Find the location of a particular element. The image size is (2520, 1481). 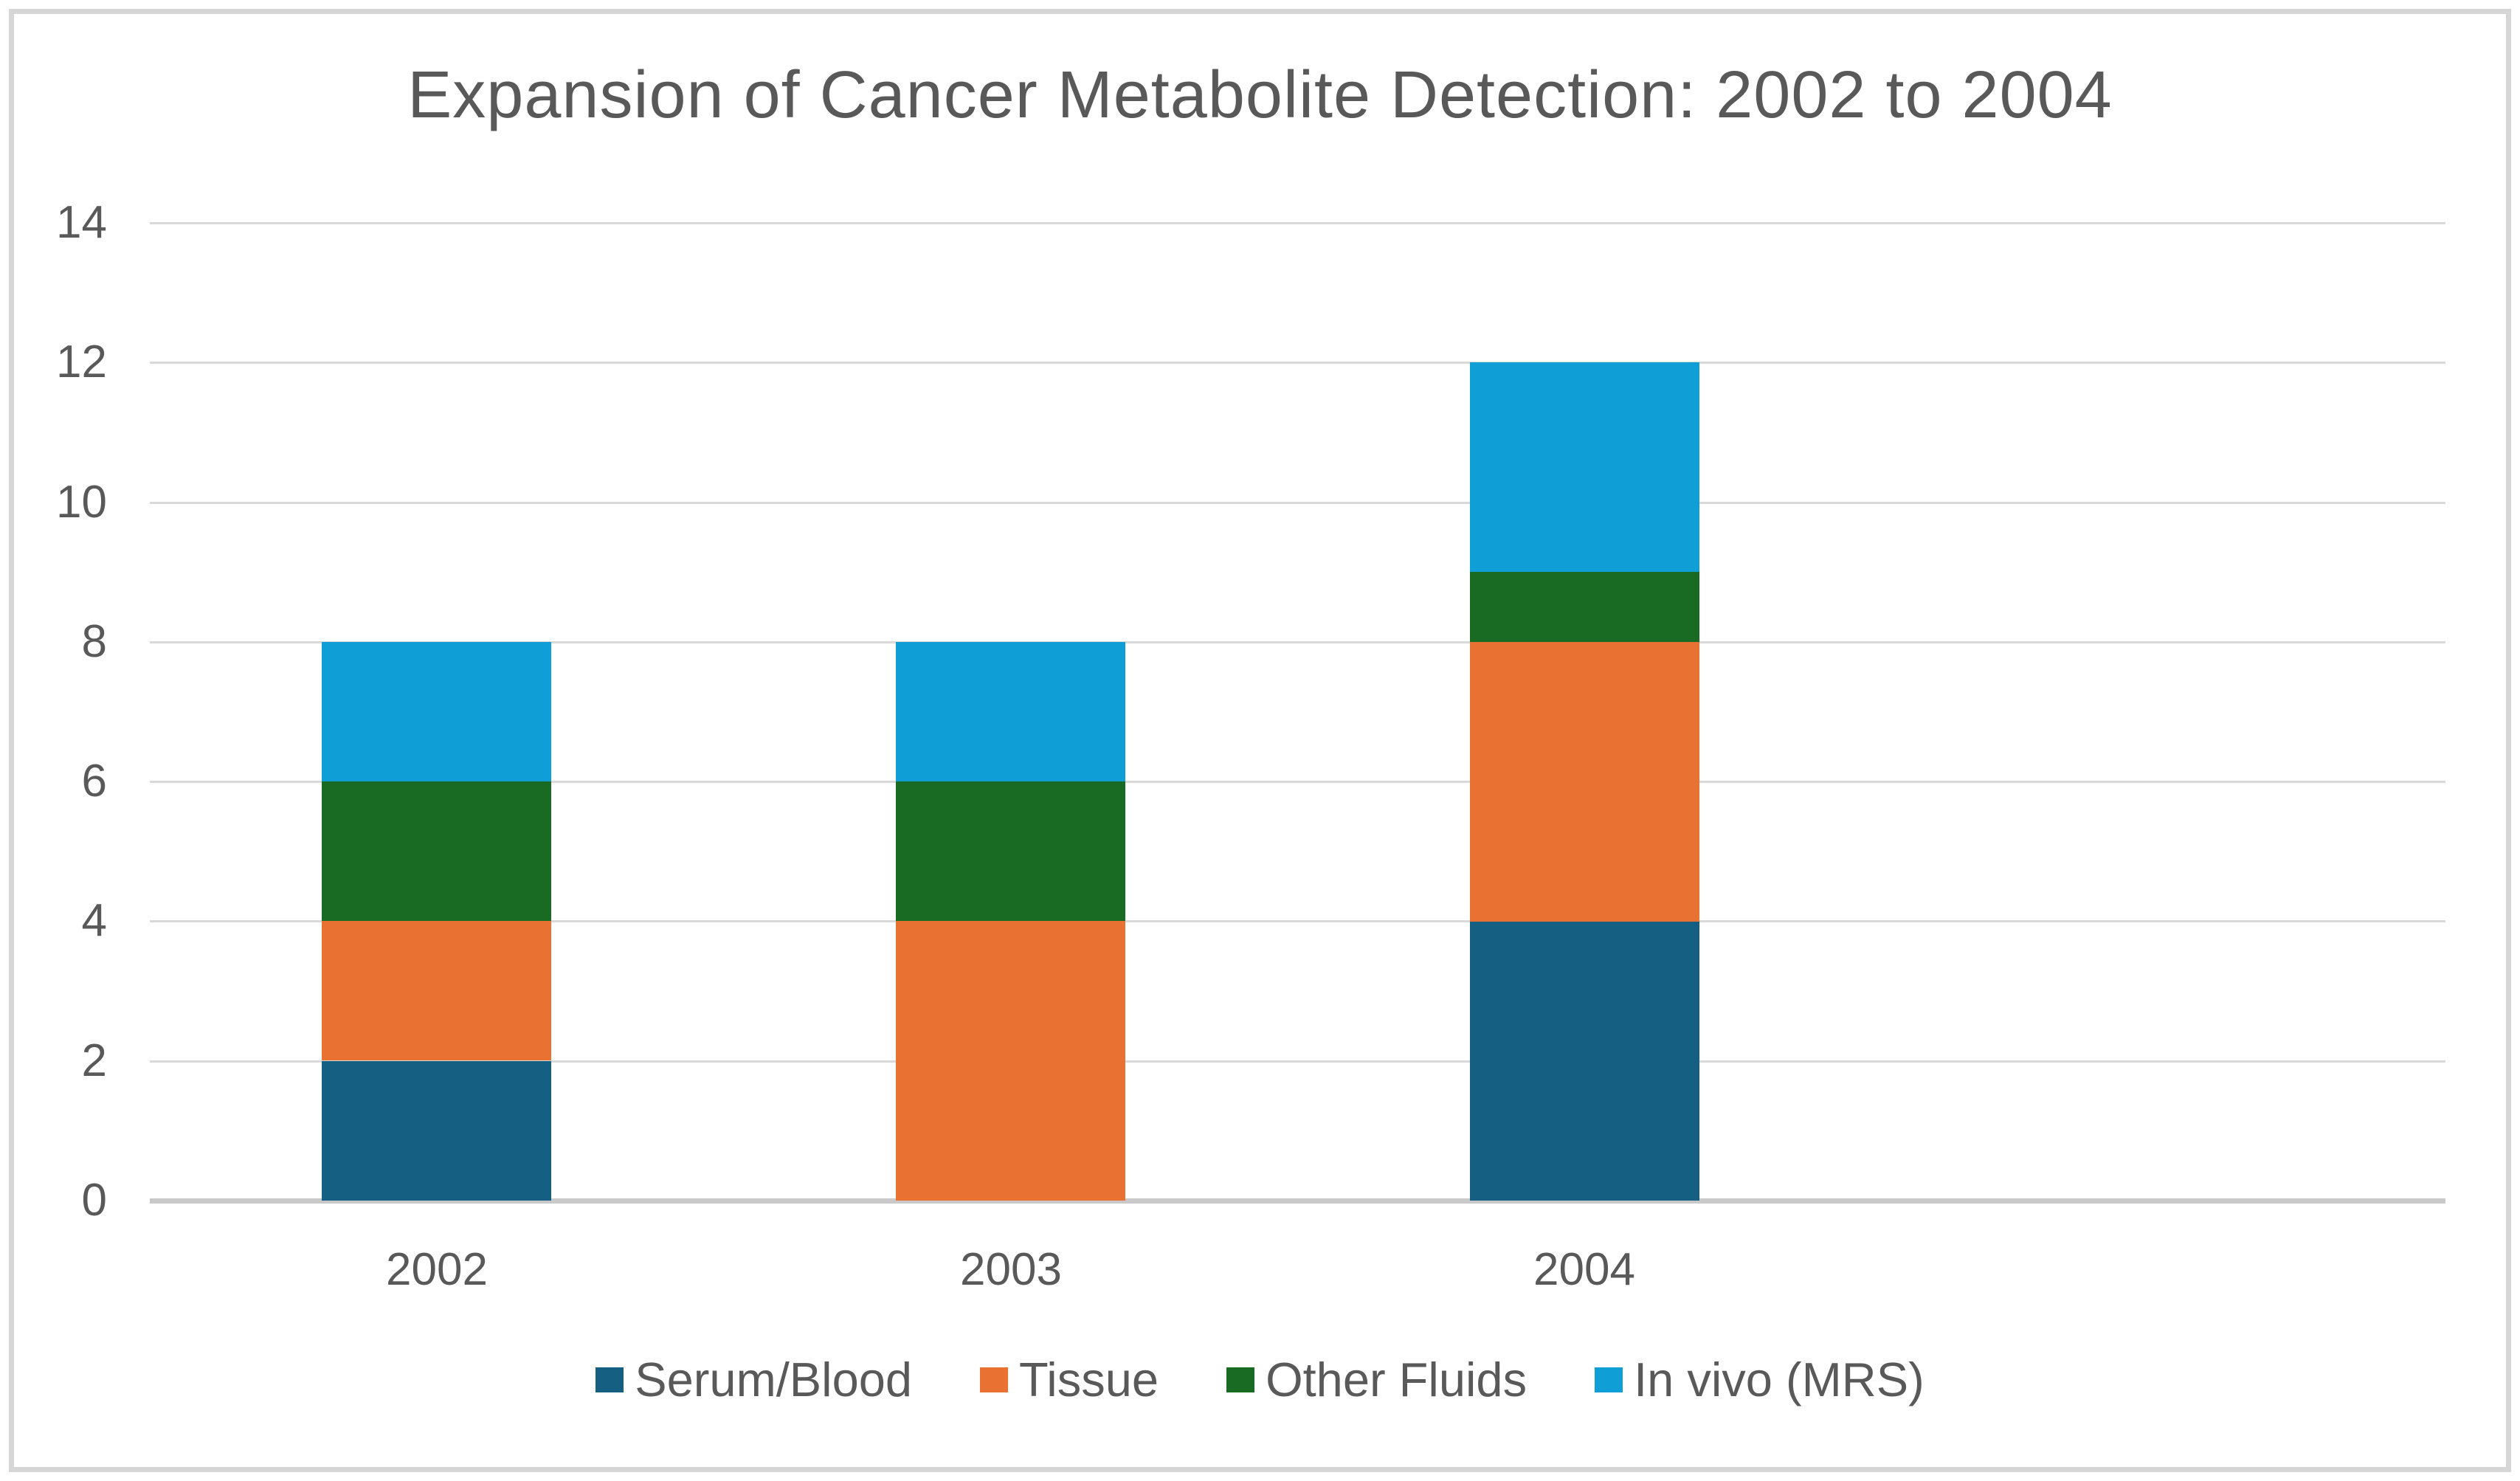

bar-segment-serum-blood-2004 is located at coordinates (1584, 1061).